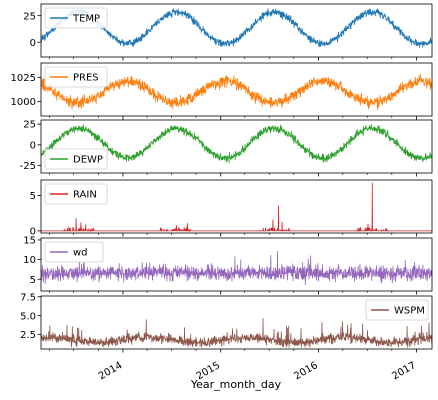  Describe the element at coordinates (236, 268) in the screenshot. I see `series-line-wd` at that location.